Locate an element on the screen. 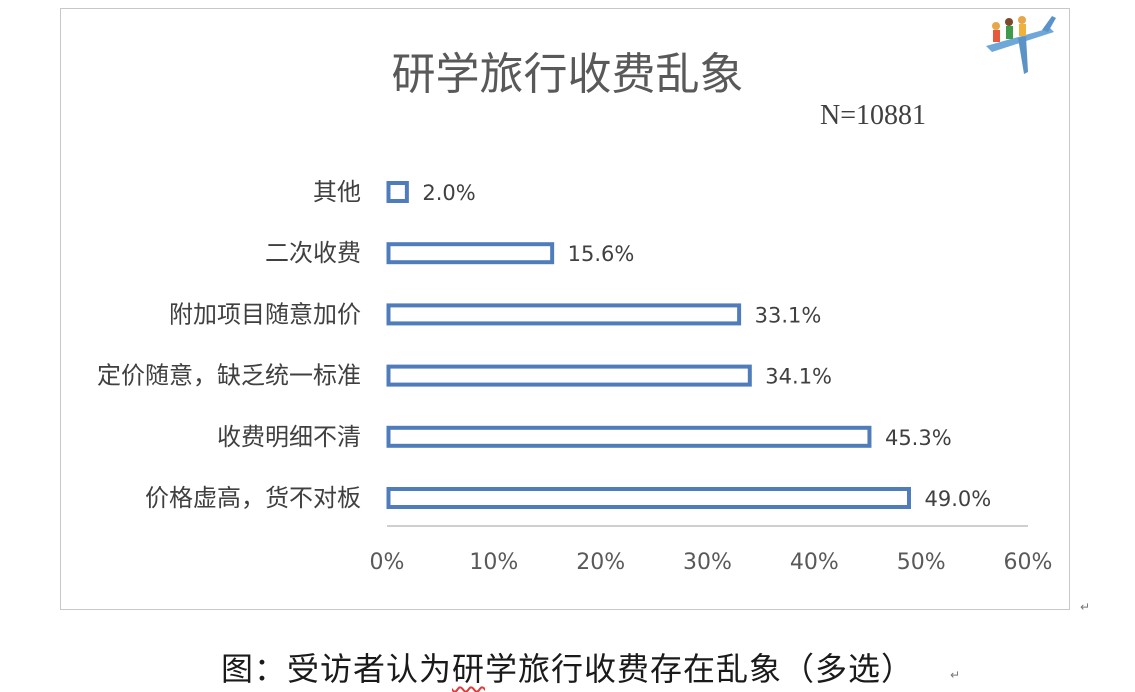 This screenshot has width=1135, height=692. data-label: 2.0% is located at coordinates (448, 193).